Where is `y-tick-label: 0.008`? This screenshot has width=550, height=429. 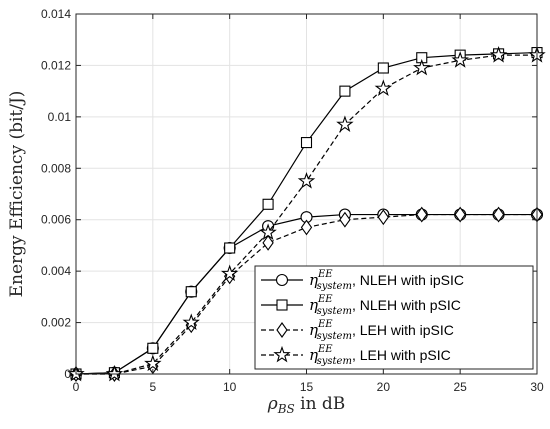
y-tick-label: 0.008 is located at coordinates (56, 168).